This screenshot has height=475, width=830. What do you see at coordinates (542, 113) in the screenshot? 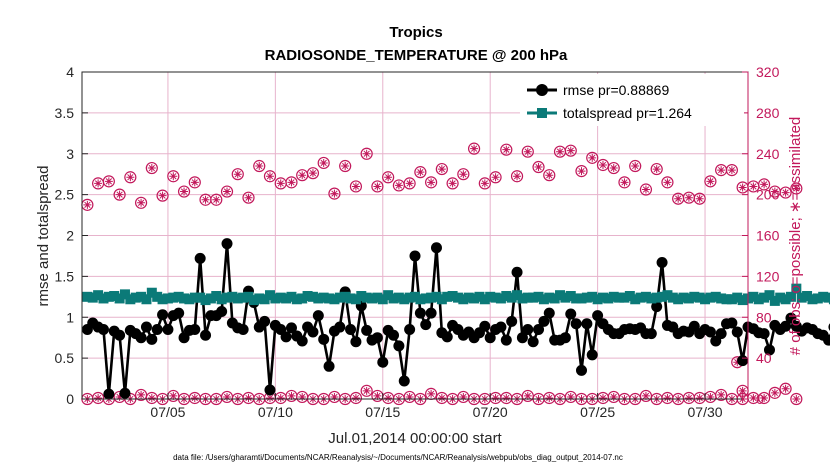
I see `legend-spread-marker` at bounding box center [542, 113].